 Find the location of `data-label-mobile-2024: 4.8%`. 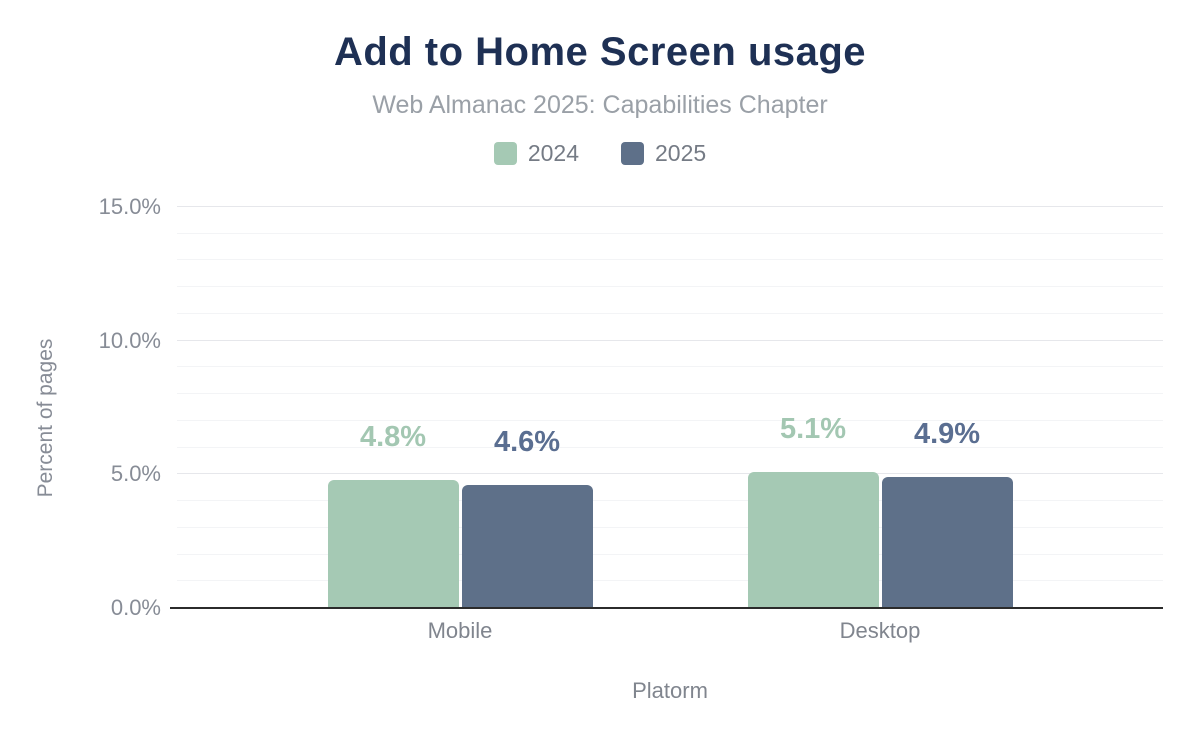

data-label-mobile-2024: 4.8% is located at coordinates (393, 436).